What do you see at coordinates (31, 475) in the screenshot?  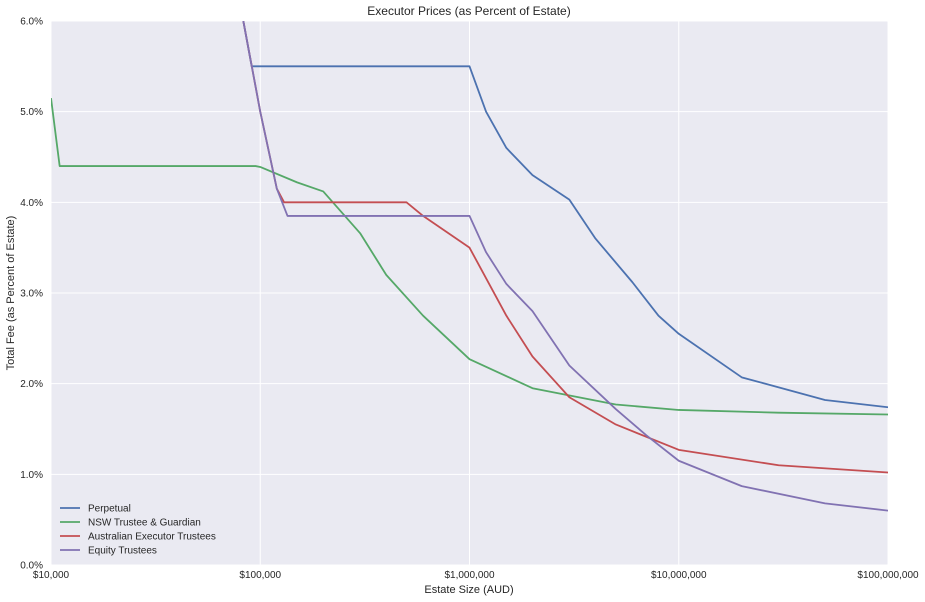 I see `y-tick-label: 1.0%` at bounding box center [31, 475].